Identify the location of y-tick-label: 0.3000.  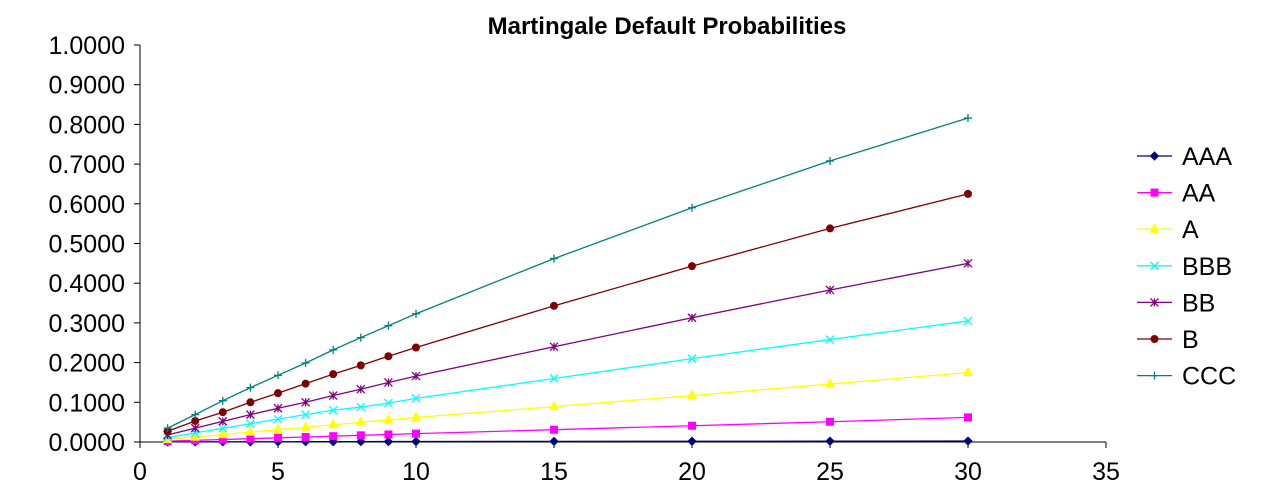
(87, 324).